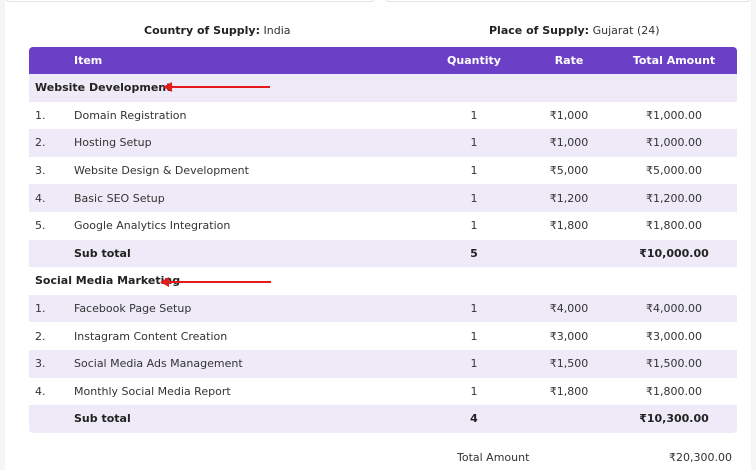 The height and width of the screenshot is (470, 756). What do you see at coordinates (383, 116) in the screenshot?
I see `table-row: 1. Domain Registration 1 ₹1,000 ₹1,000.00` at bounding box center [383, 116].